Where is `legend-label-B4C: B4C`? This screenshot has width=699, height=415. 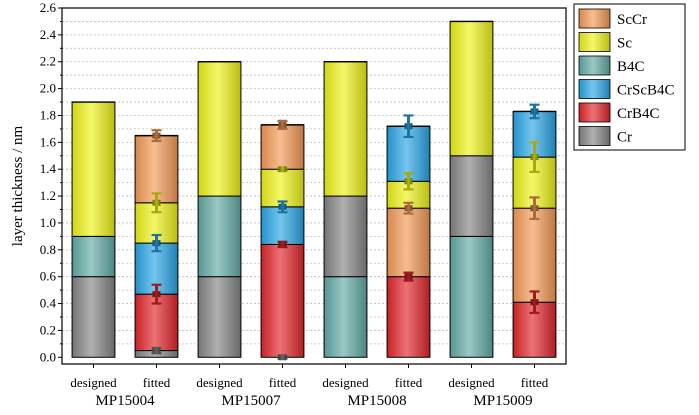
legend-label-B4C: B4C is located at coordinates (631, 67).